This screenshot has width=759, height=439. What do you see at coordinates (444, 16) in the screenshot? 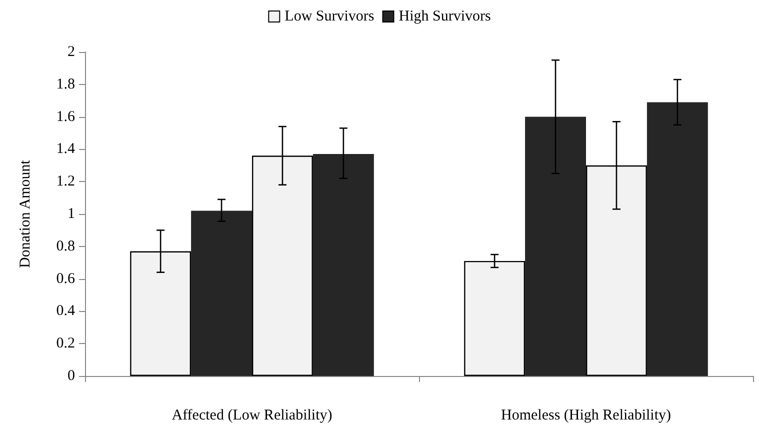
I see `legend-label: High Survivors` at bounding box center [444, 16].